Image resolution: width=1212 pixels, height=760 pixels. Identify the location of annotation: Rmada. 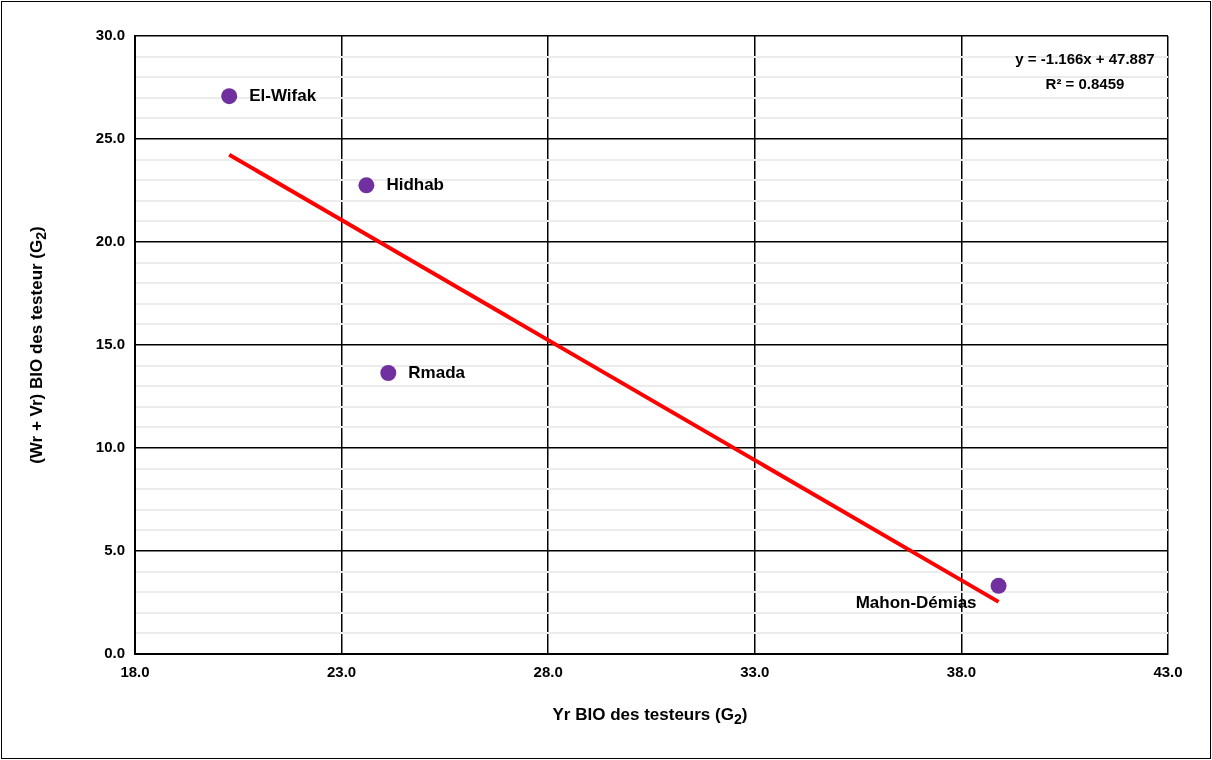
(437, 372).